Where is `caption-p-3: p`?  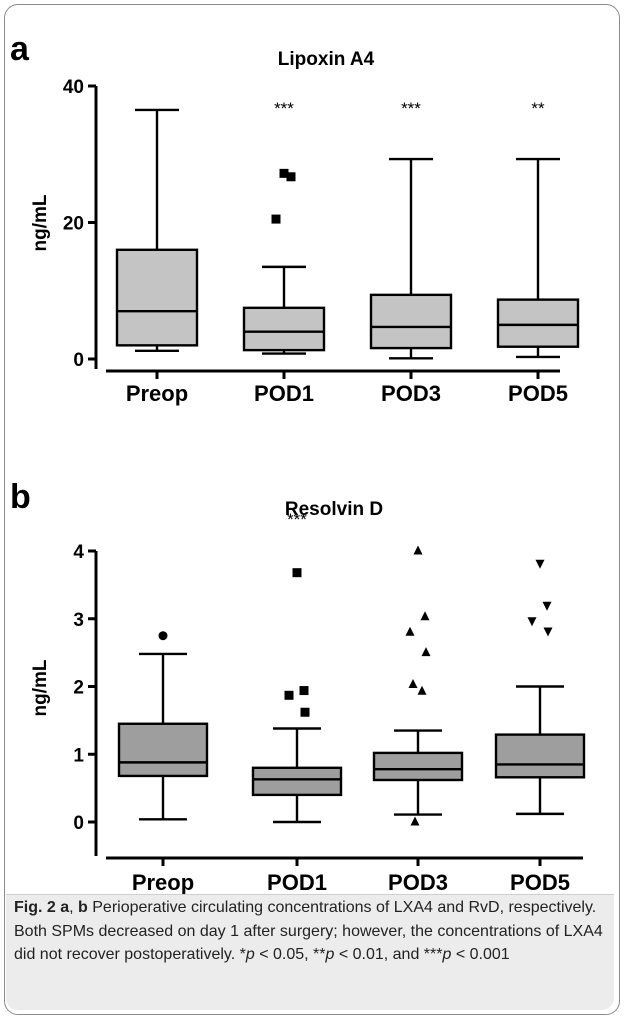
caption-p-3: p is located at coordinates (447, 954).